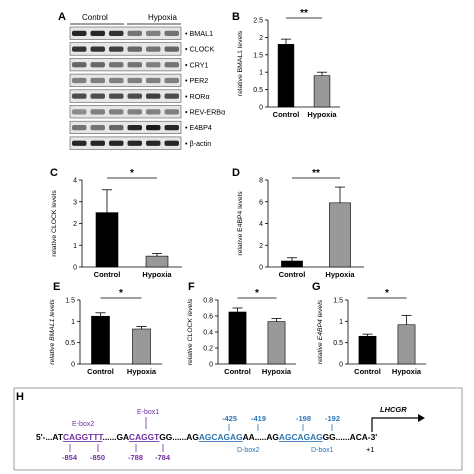  I want to click on seq-ebox2: CAGGTTT, so click(83, 437).